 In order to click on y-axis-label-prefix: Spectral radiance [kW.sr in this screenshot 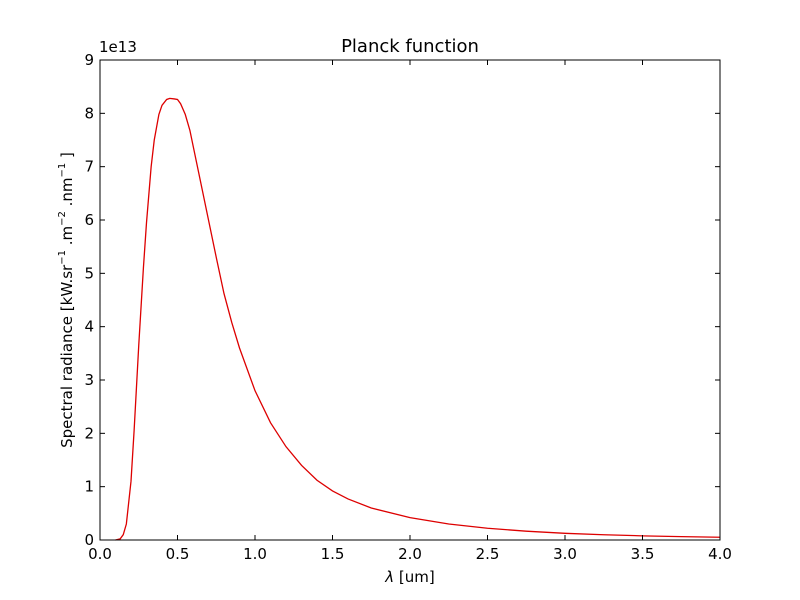, I will do `click(67, 356)`.